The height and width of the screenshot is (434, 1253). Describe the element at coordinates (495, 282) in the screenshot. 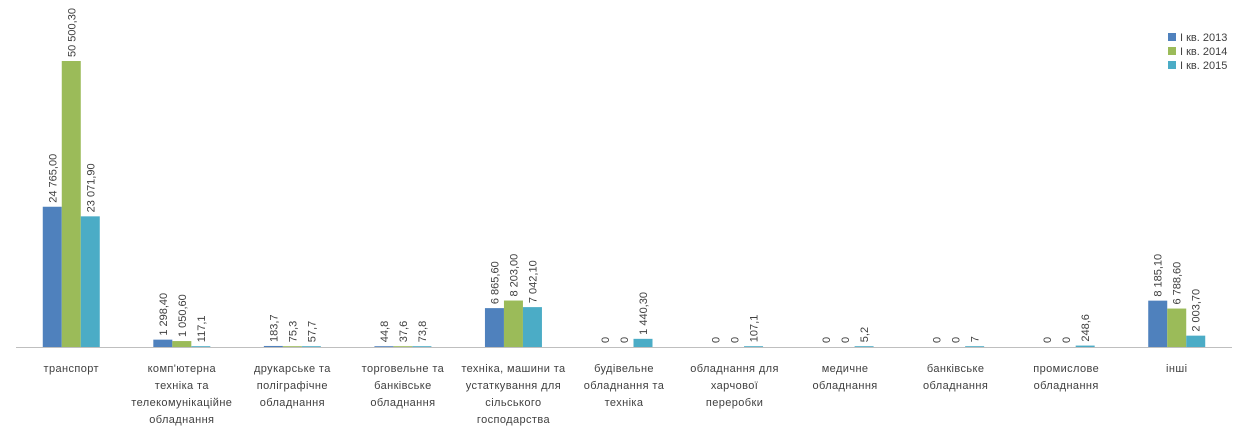

I see `data-label-0-4: 6 865,60` at that location.